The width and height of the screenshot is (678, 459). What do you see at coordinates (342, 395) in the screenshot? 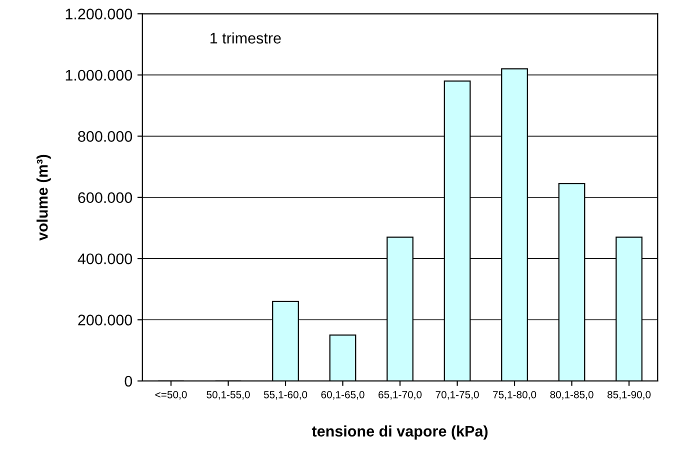
I see `x-tick-label: 60,1-65,0` at bounding box center [342, 395].